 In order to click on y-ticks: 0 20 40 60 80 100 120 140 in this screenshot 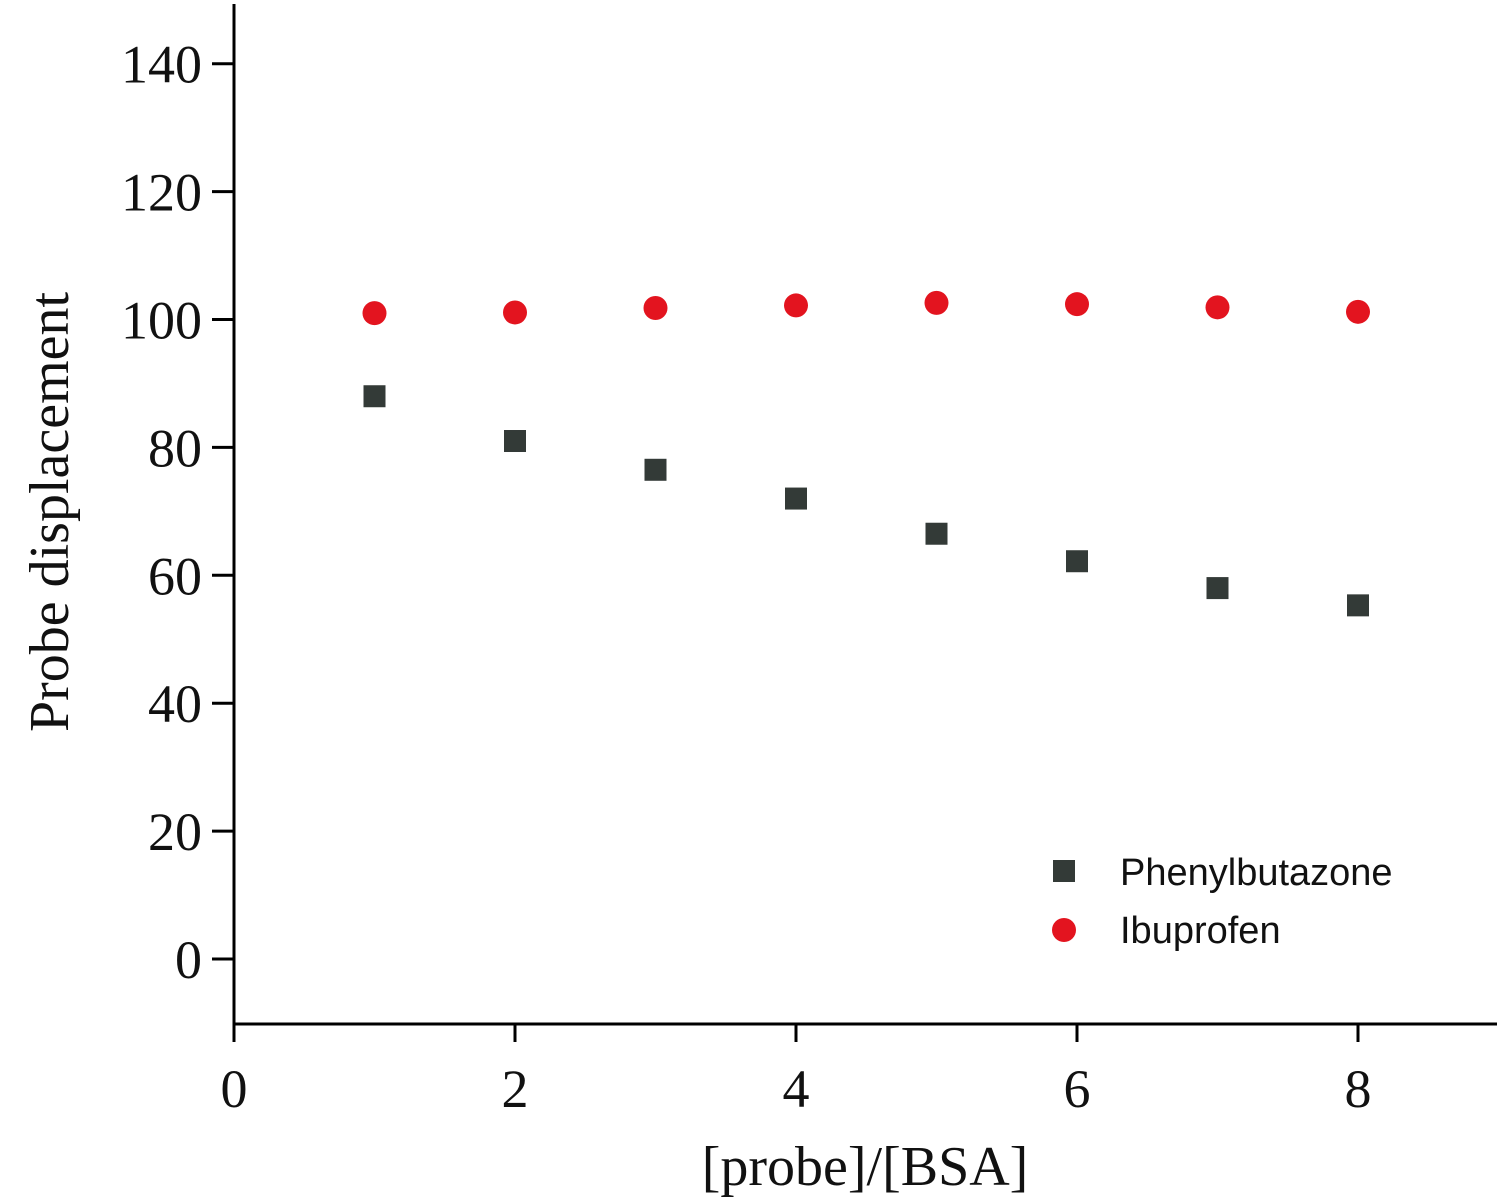, I will do `click(177, 512)`.